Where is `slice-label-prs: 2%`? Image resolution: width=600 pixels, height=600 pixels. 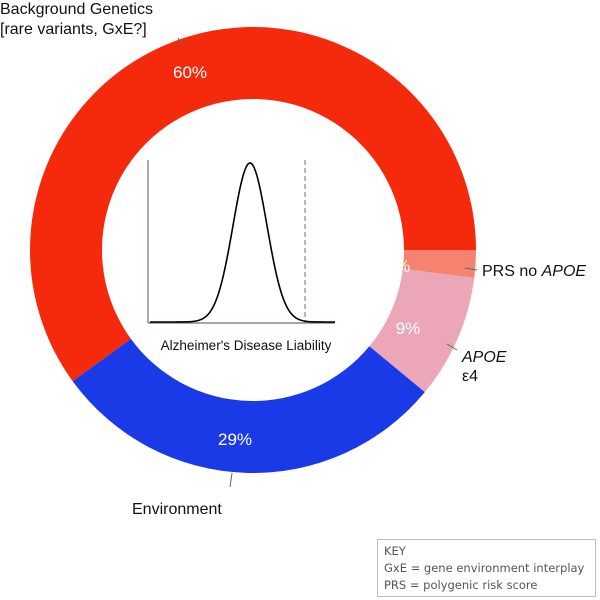
slice-label-prs: 2% is located at coordinates (398, 266).